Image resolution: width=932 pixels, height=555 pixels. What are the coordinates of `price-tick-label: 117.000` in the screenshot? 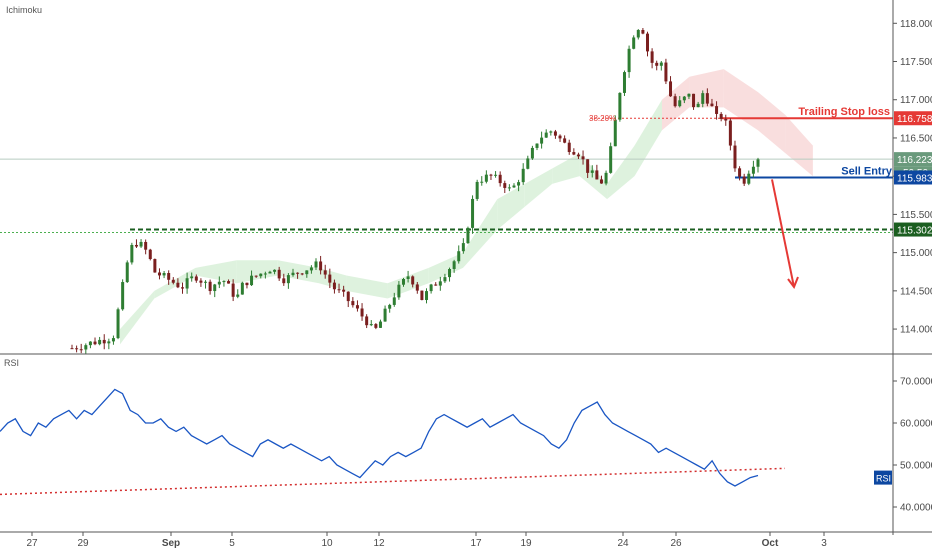 It's located at (916, 100).